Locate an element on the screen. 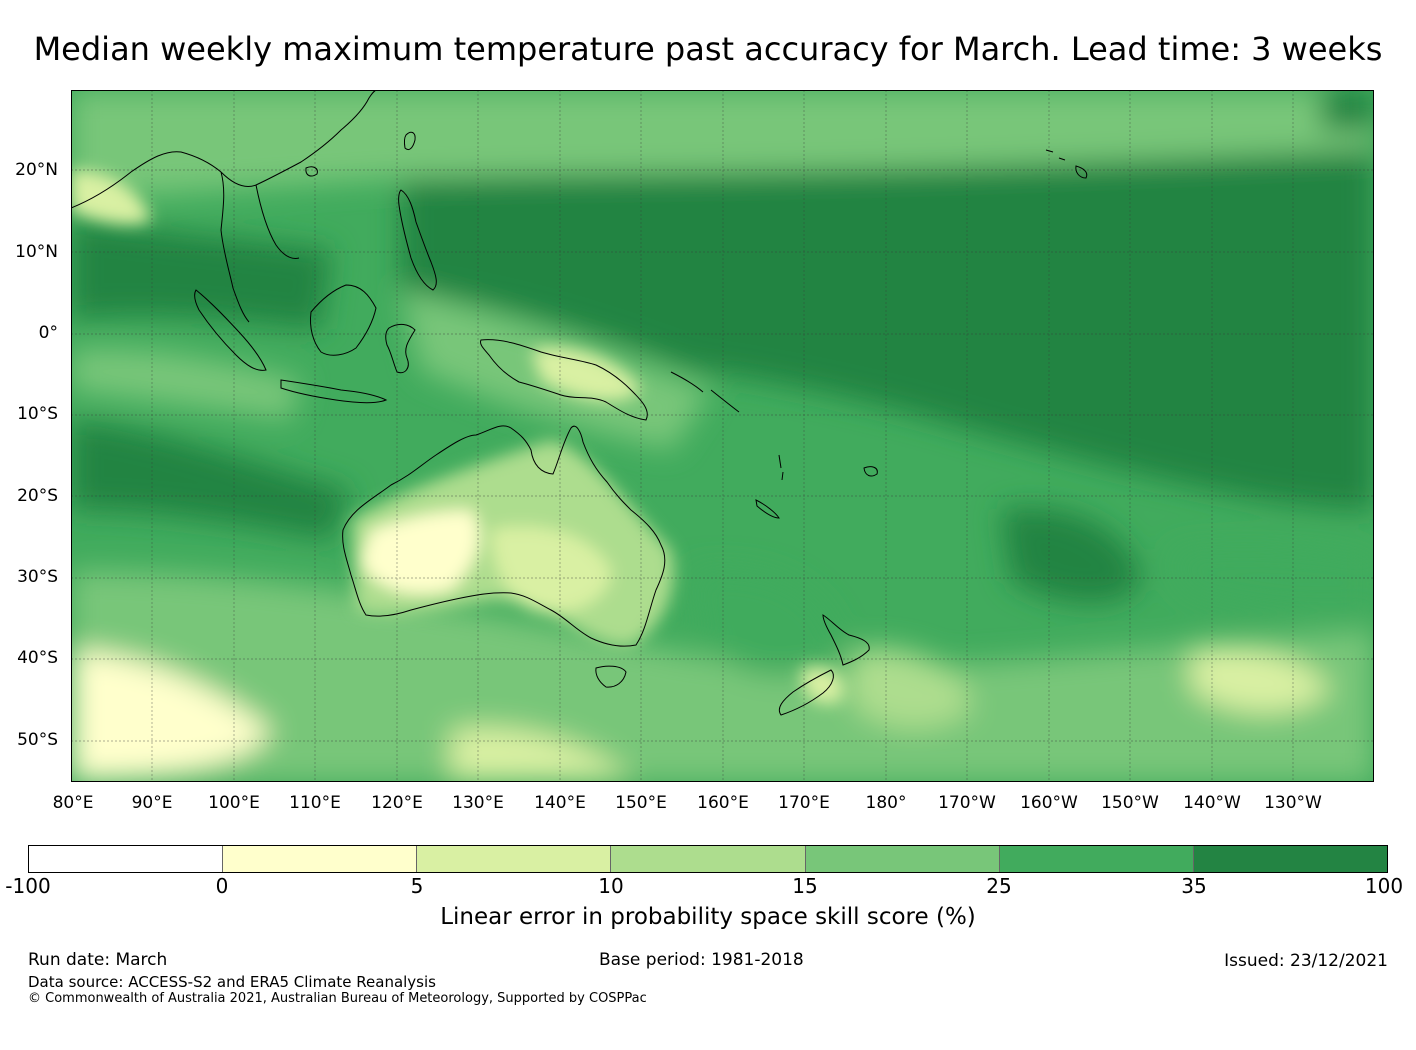  lat-label-20n: 20°N is located at coordinates (36, 170).